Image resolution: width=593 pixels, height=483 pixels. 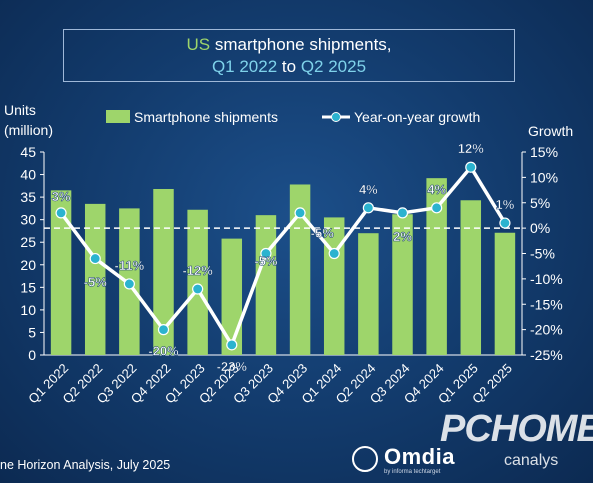 What do you see at coordinates (540, 203) in the screenshot?
I see `y2-tick-label: 5%` at bounding box center [540, 203].